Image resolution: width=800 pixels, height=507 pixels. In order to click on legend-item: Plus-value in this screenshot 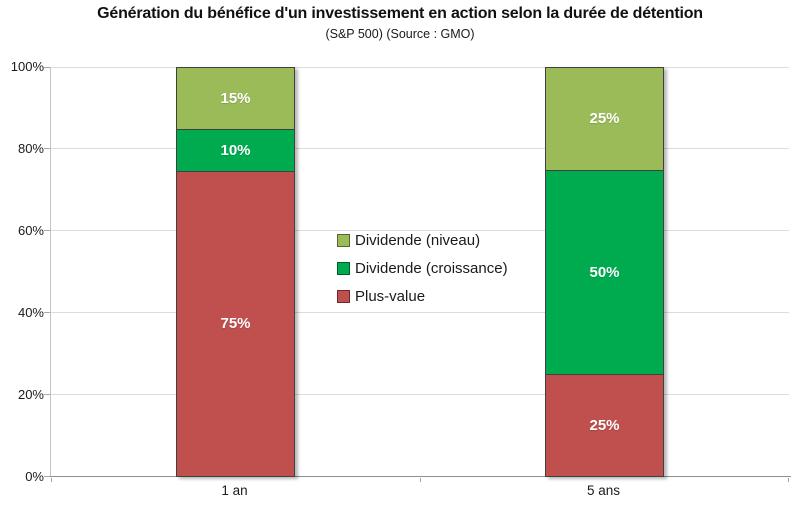, I will do `click(422, 296)`.